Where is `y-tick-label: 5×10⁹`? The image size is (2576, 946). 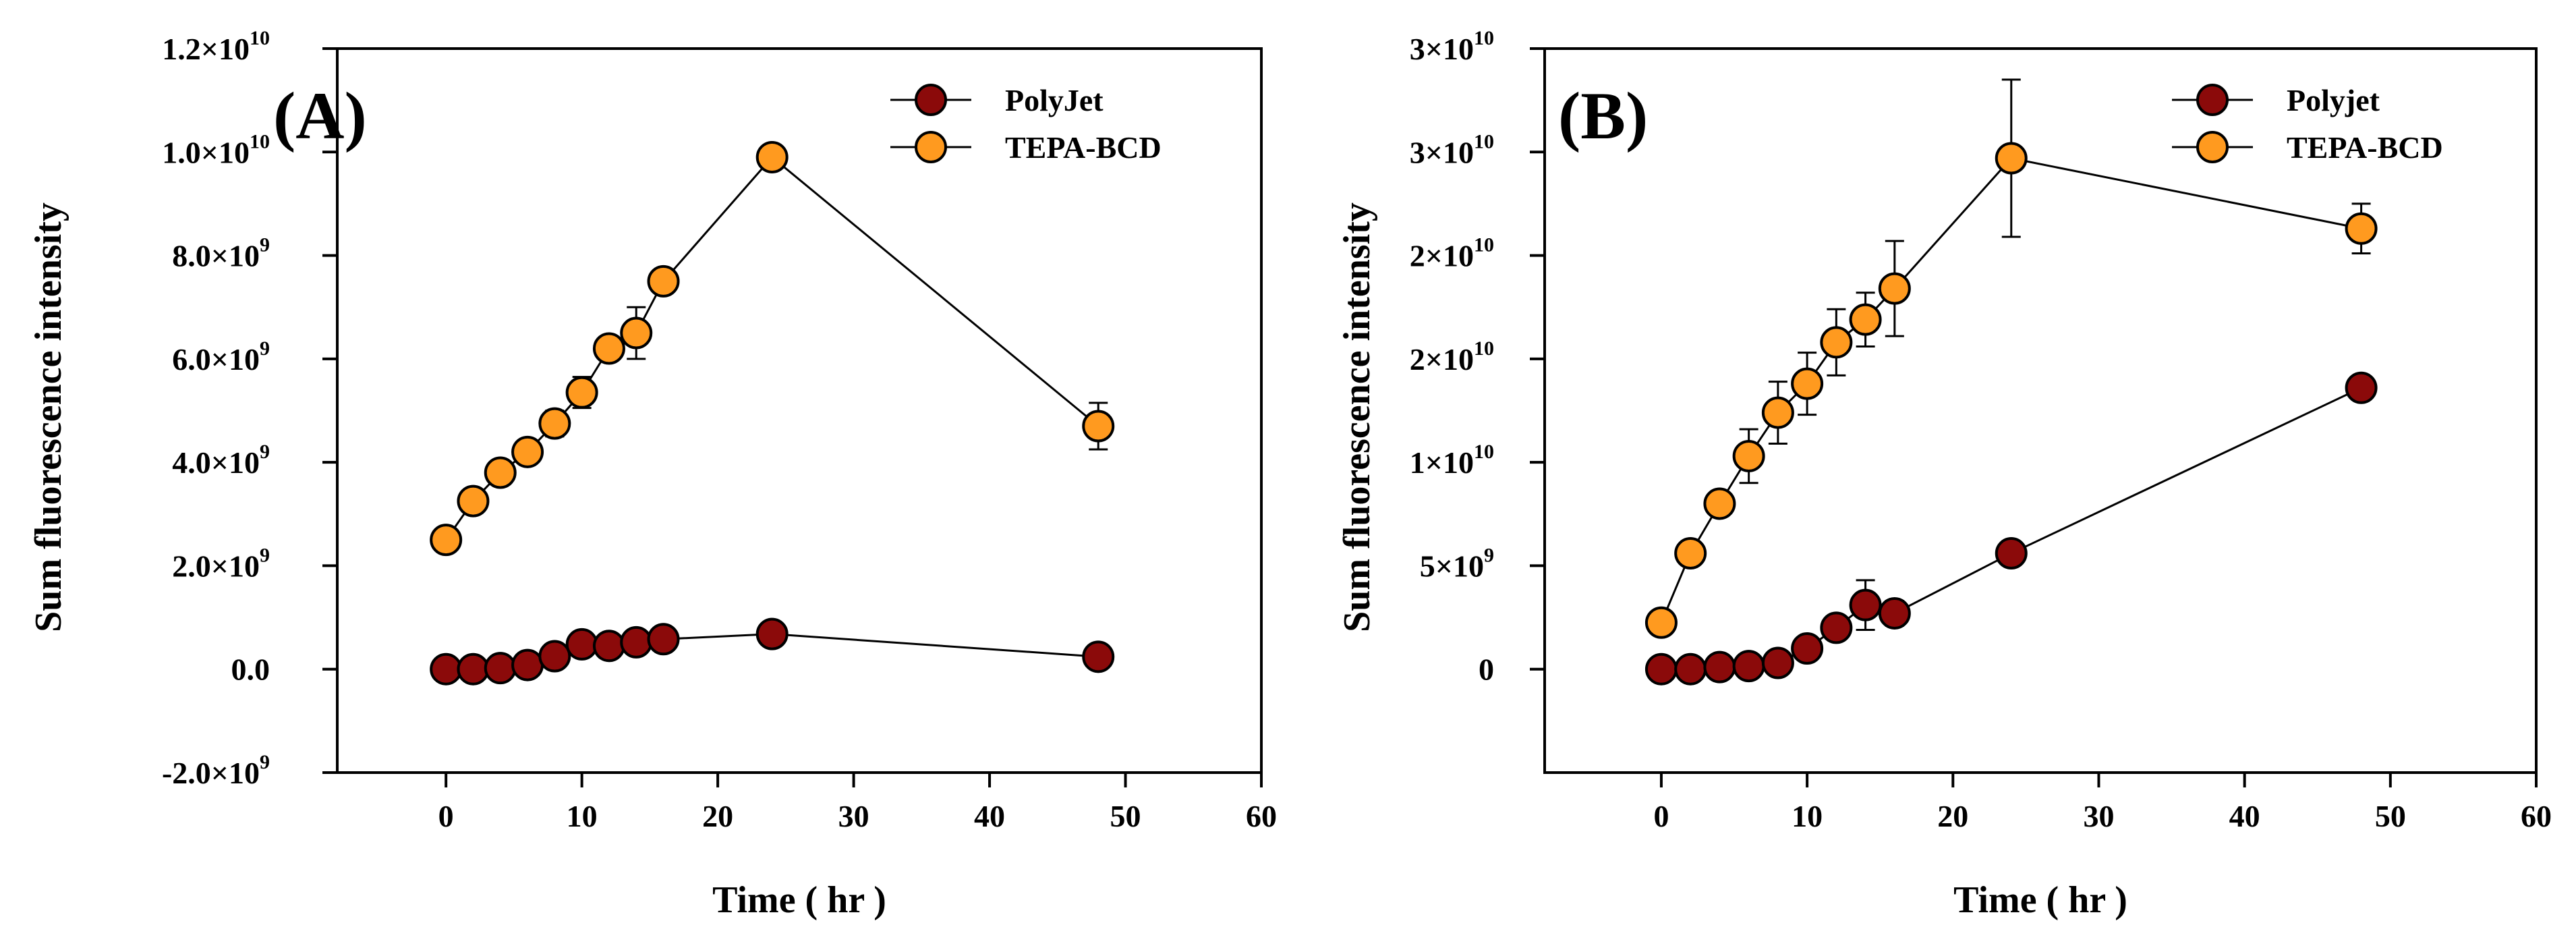
y-tick-label: 5×10⁹ is located at coordinates (1457, 563).